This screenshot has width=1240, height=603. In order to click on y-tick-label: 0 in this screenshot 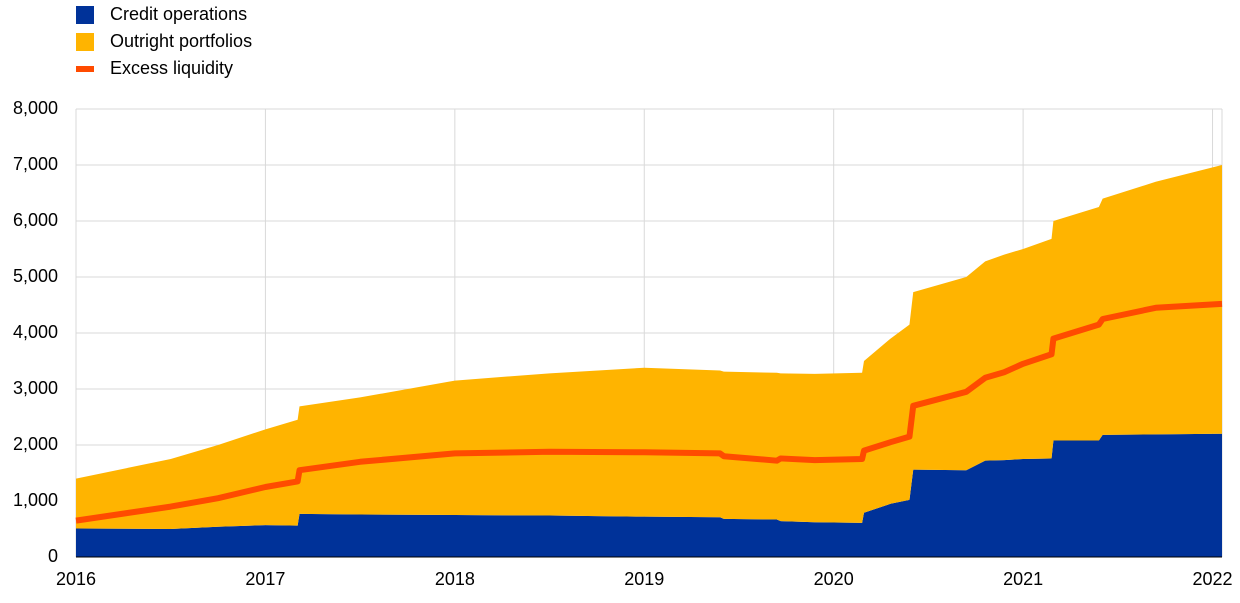, I will do `click(53, 556)`.